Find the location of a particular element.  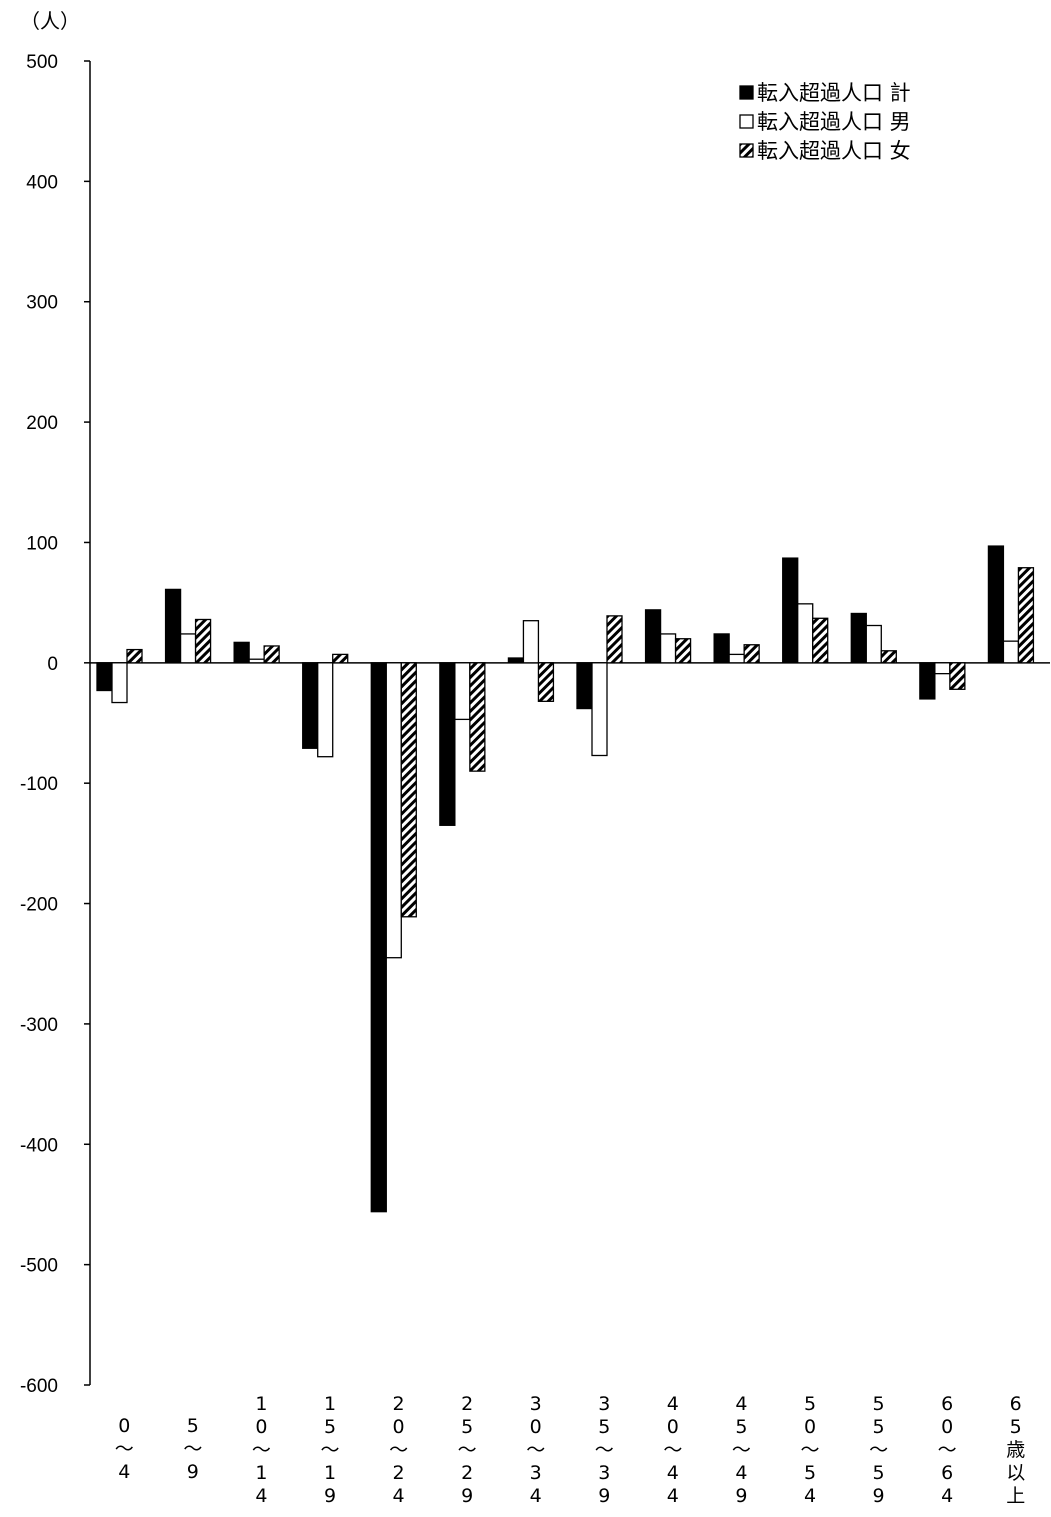

y-tick-label: -600 is located at coordinates (39, 1386).